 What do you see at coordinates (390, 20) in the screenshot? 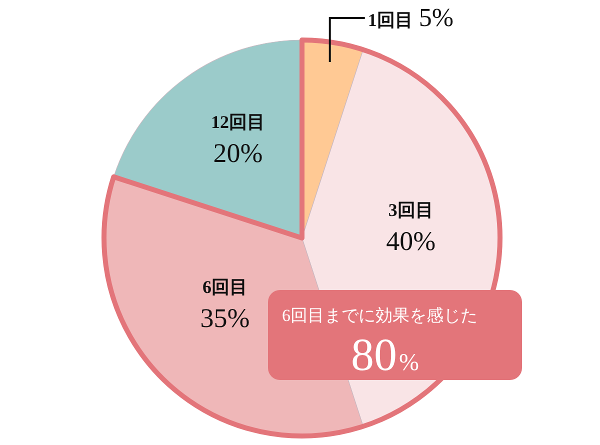
I see `slice-label: 1回目` at bounding box center [390, 20].